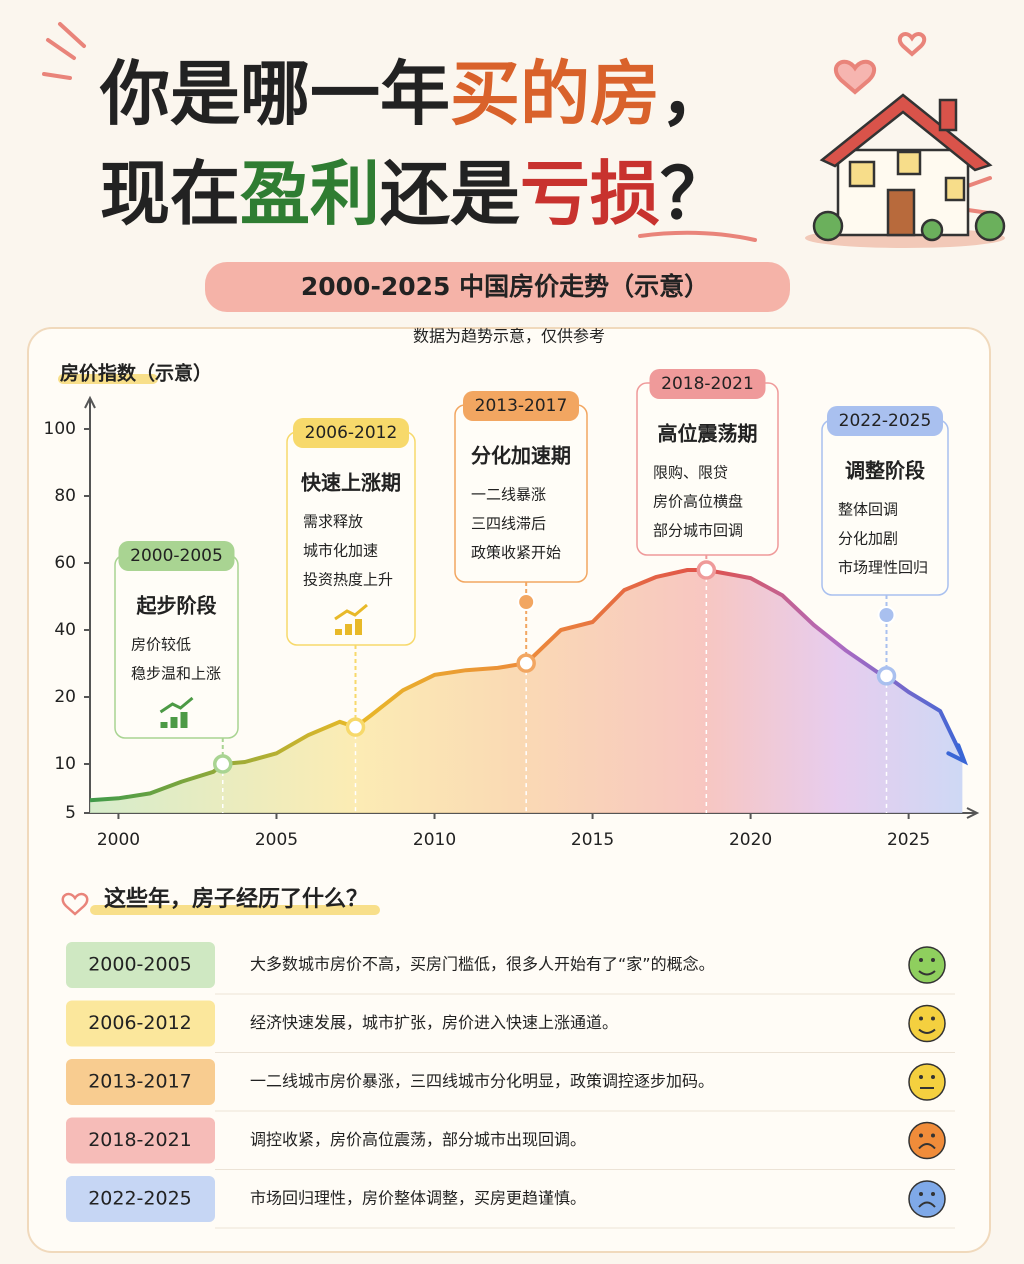 The height and width of the screenshot is (1264, 1024). Describe the element at coordinates (592, 840) in the screenshot. I see `x-tick-label: 2015` at that location.